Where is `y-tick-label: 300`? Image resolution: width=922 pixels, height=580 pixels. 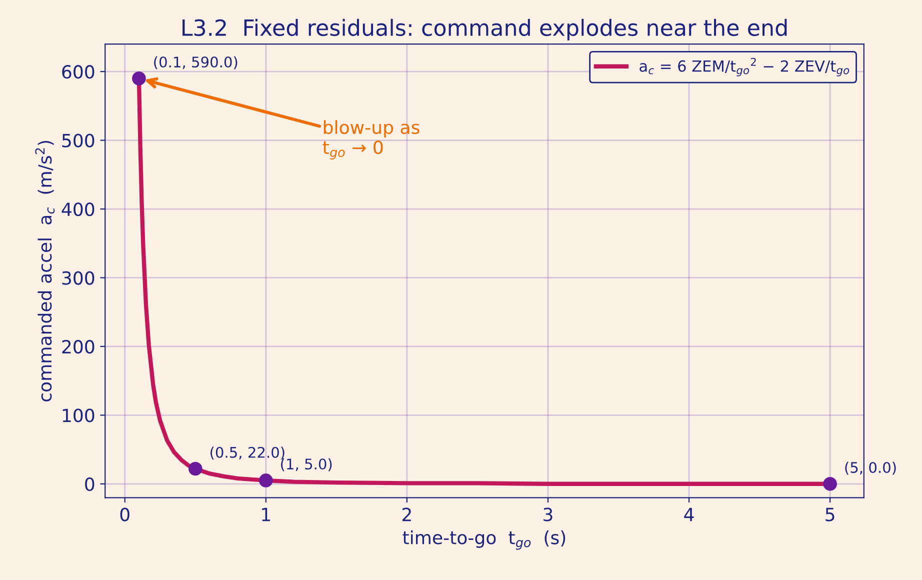
y-tick-label: 300 is located at coordinates (78, 278).